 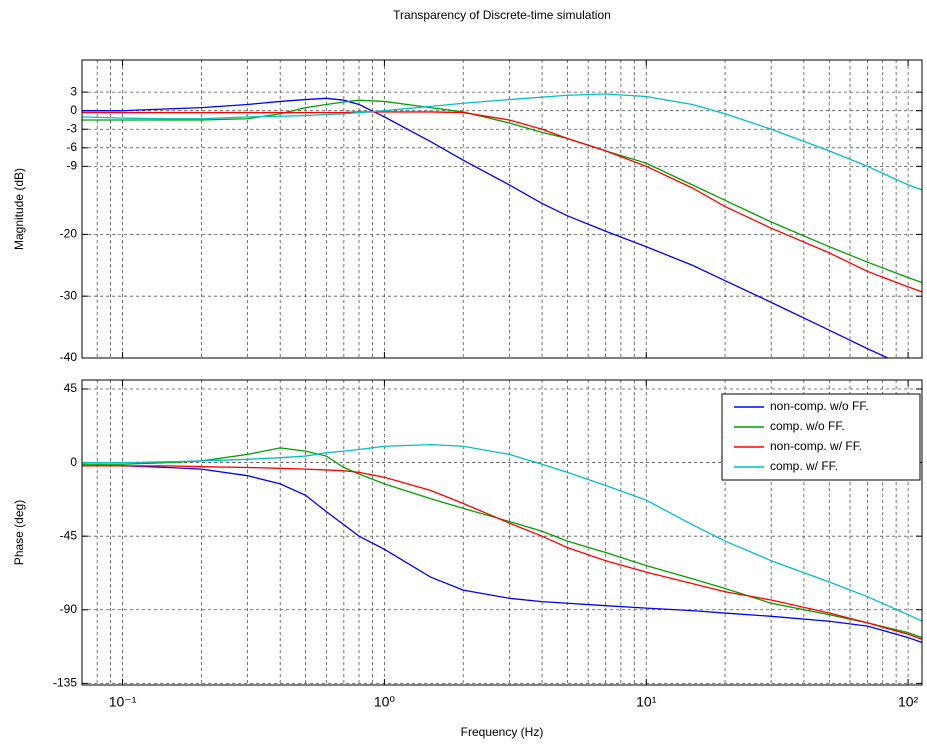 What do you see at coordinates (69, 234) in the screenshot?
I see `y-tick-label: -20` at bounding box center [69, 234].